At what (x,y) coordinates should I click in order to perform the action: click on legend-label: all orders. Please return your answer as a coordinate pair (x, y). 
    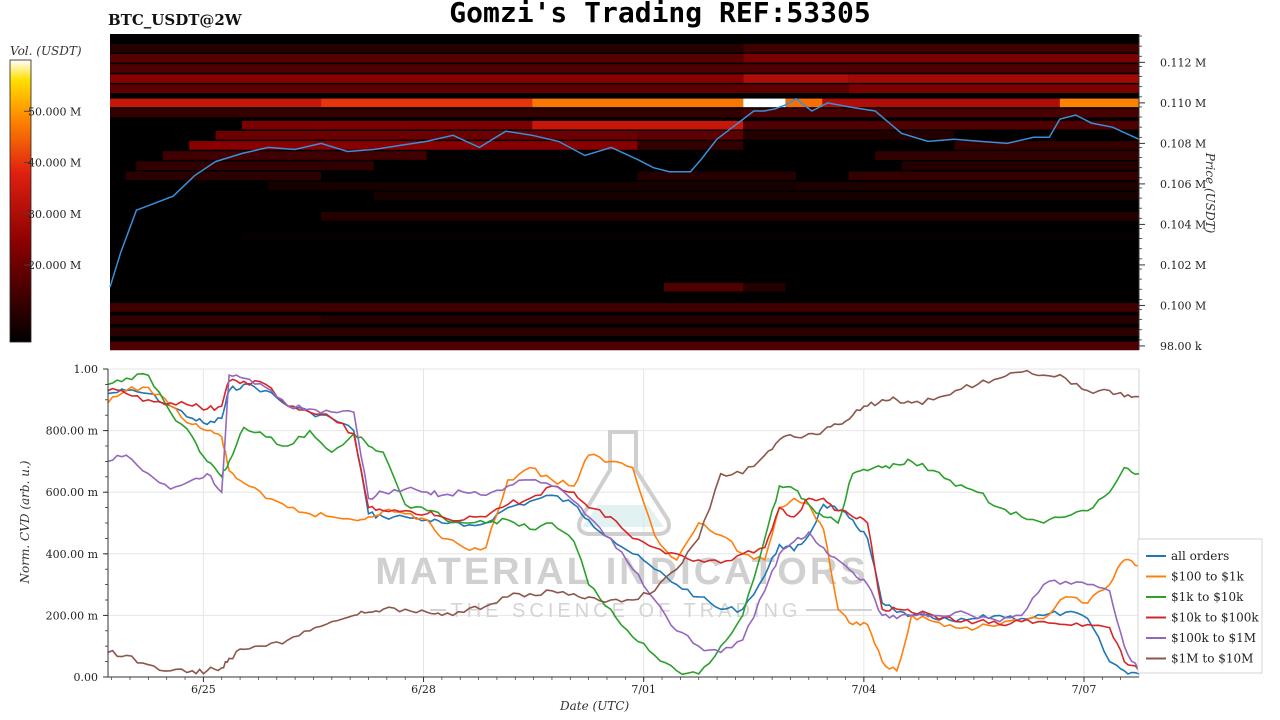
    Looking at the image, I should click on (1200, 556).